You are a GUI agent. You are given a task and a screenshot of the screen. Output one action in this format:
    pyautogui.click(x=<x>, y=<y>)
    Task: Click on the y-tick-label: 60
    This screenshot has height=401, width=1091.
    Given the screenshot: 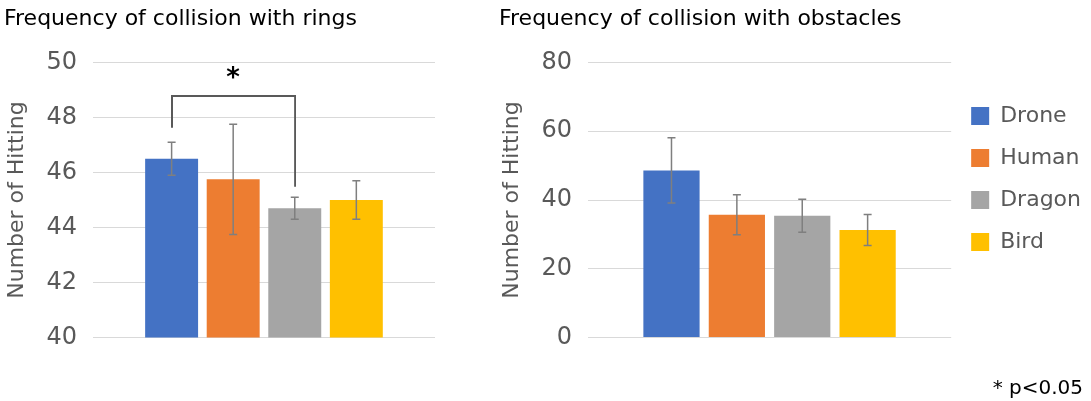 What is the action you would take?
    pyautogui.click(x=556, y=129)
    